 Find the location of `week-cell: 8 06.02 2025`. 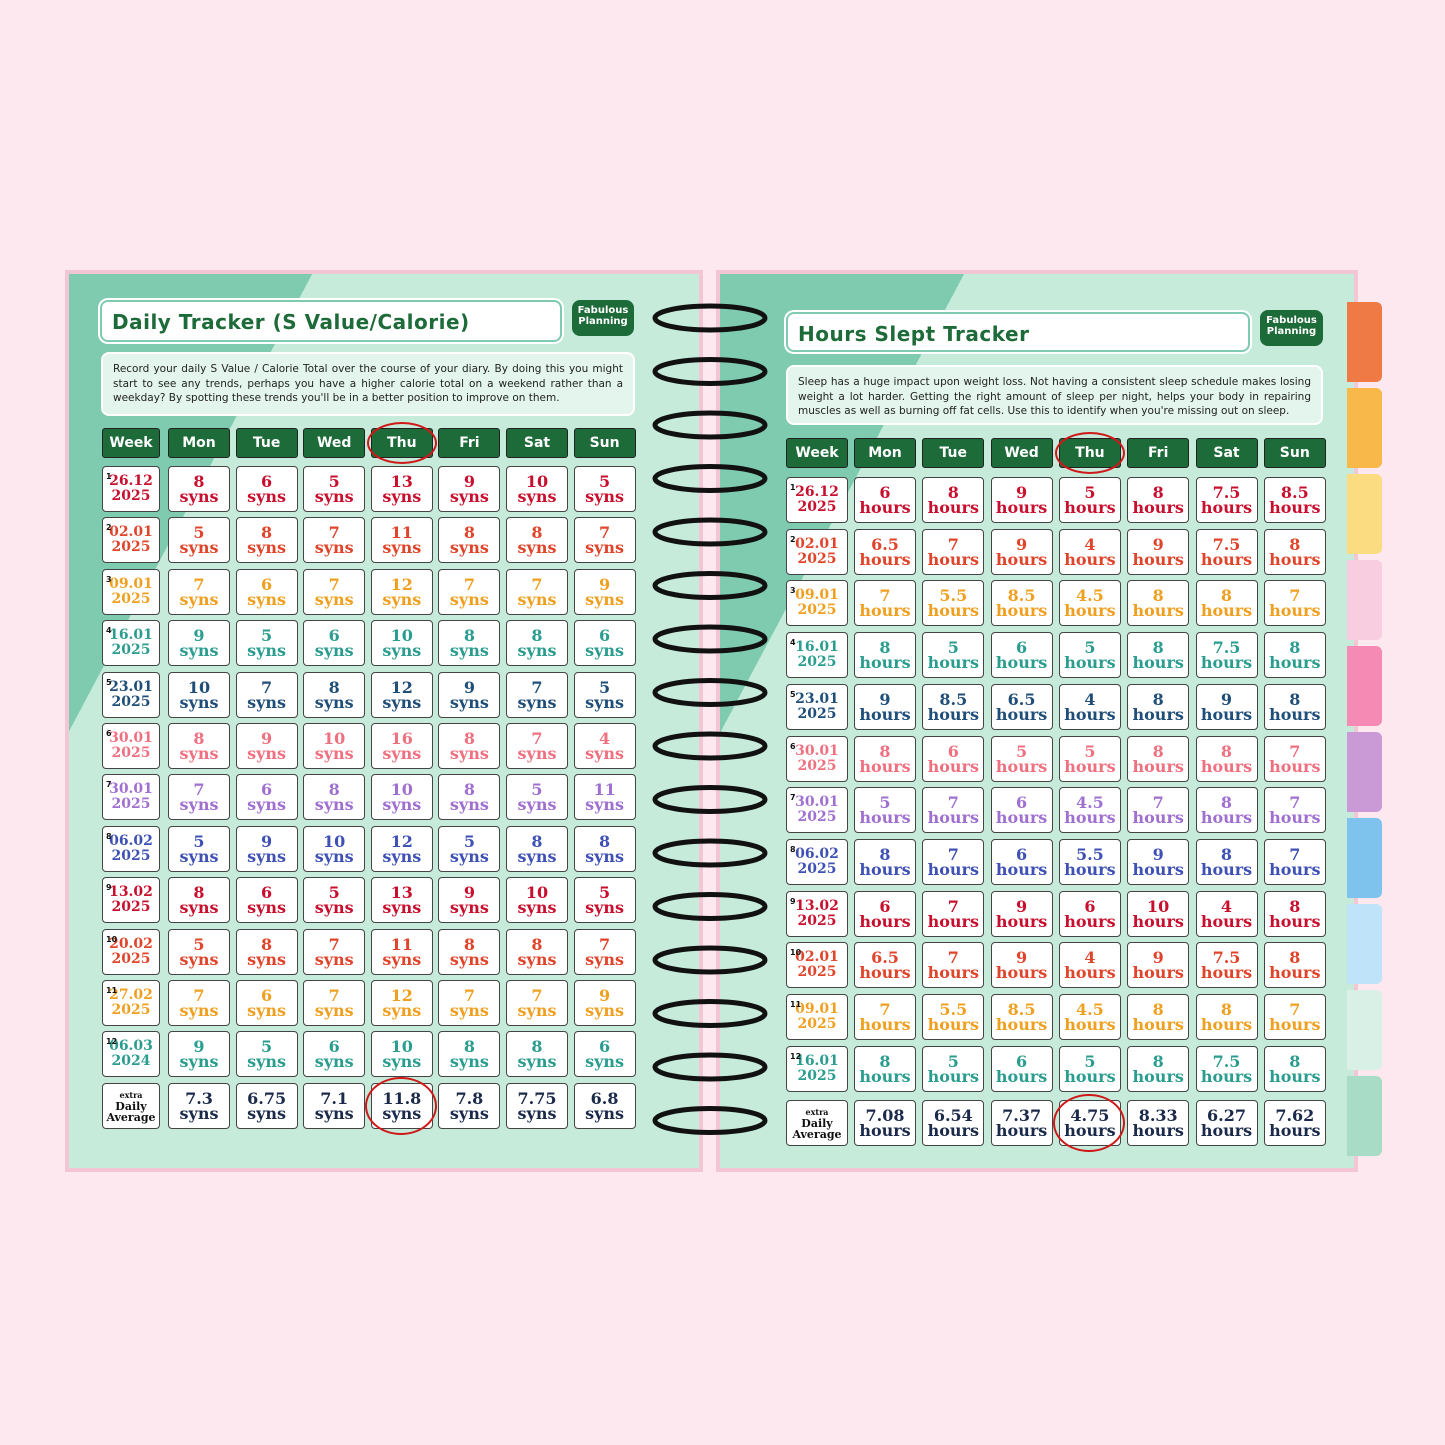

week-cell: 8 06.02 2025 is located at coordinates (817, 861).